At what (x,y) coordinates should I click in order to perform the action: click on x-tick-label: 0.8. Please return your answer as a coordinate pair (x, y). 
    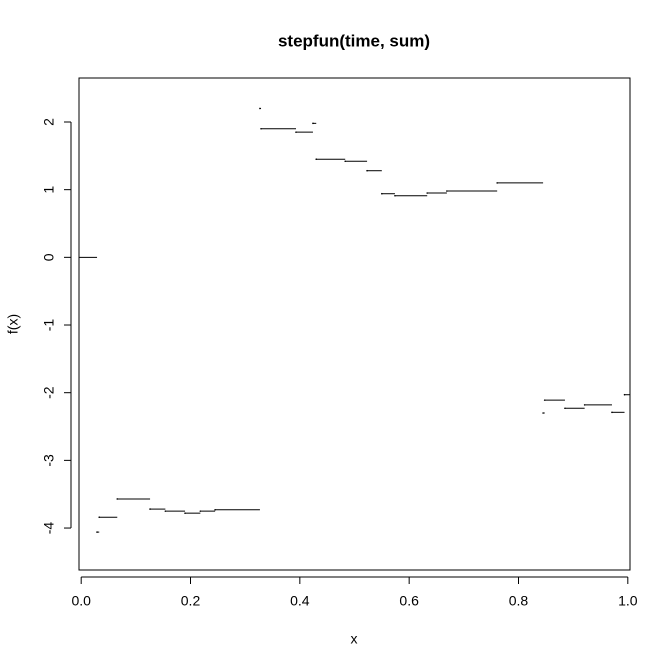
    Looking at the image, I should click on (519, 601).